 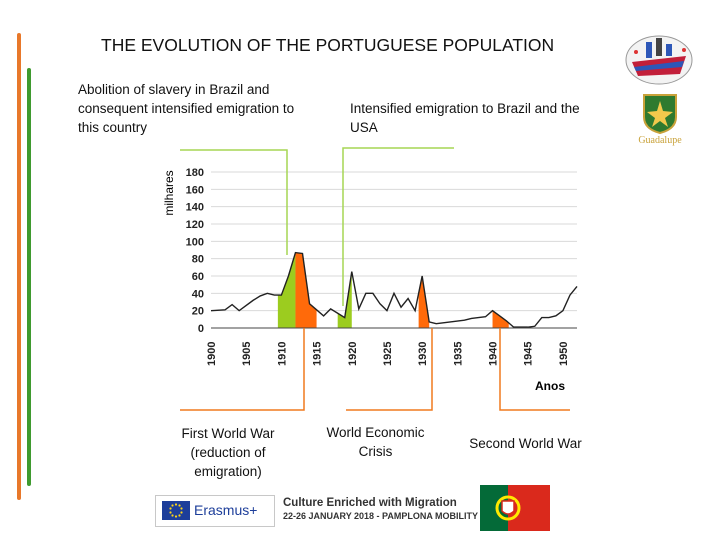 I want to click on erasmus-logo: Erasmus+, so click(x=215, y=511).